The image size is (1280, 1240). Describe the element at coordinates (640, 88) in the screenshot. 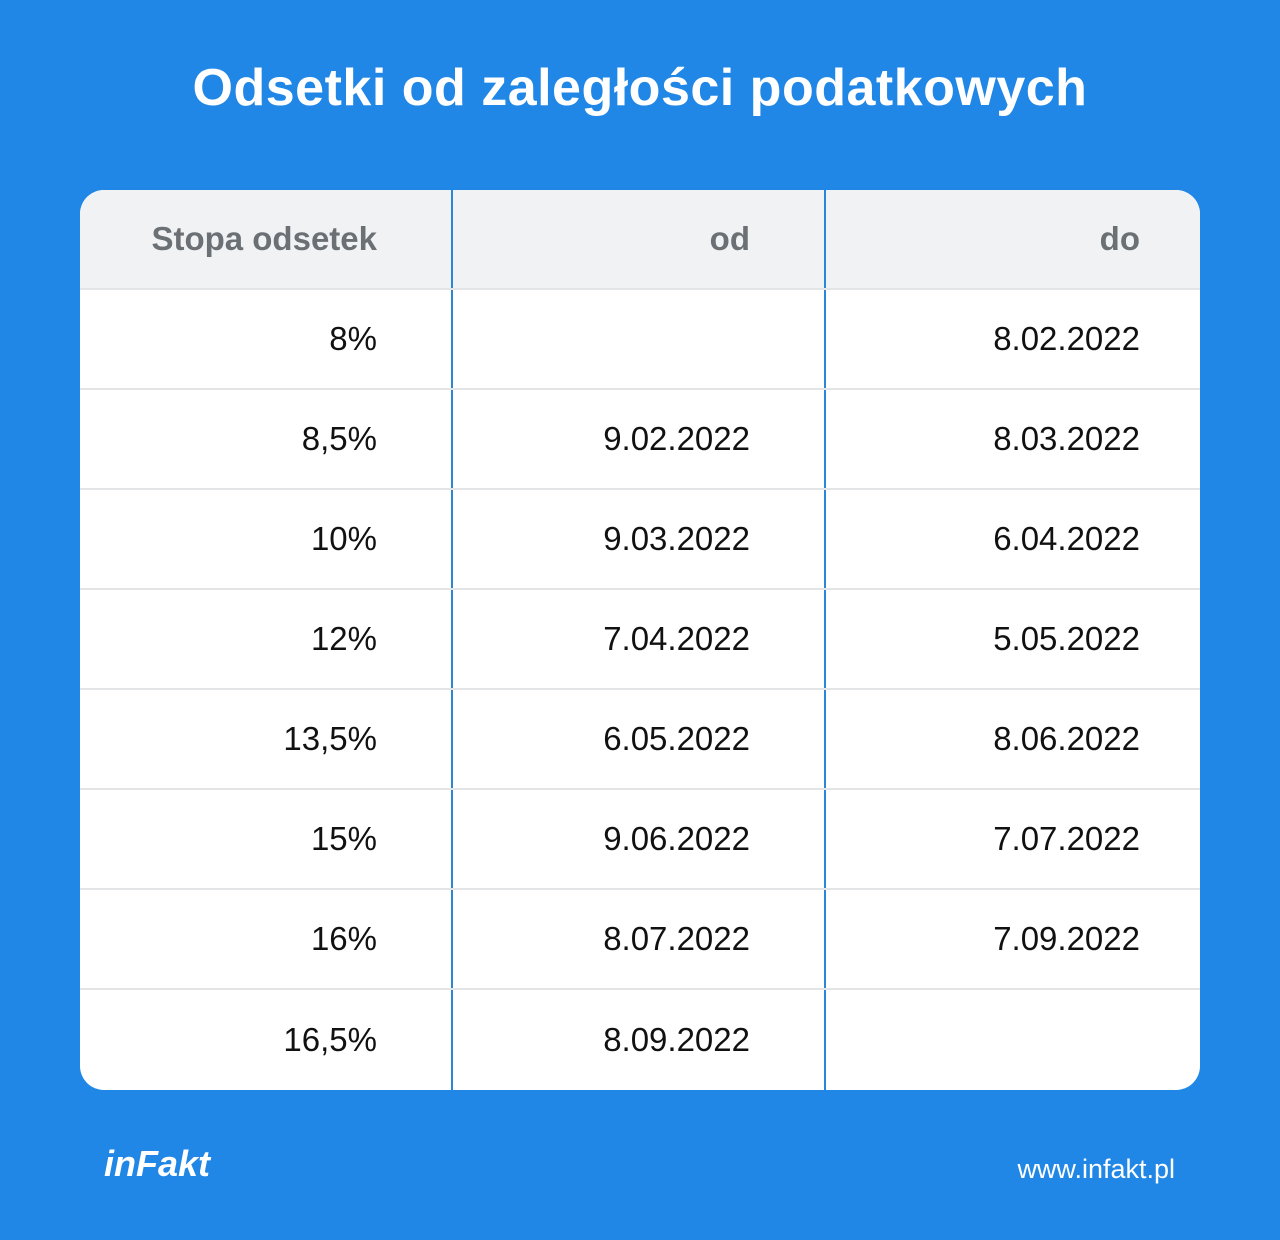

I see `title: Odsetki od zaległości podatkowych` at that location.